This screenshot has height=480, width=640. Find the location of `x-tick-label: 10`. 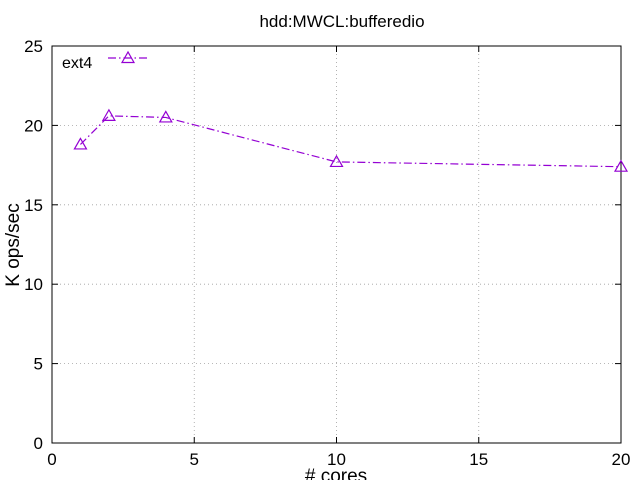

x-tick-label: 10 is located at coordinates (336, 459).